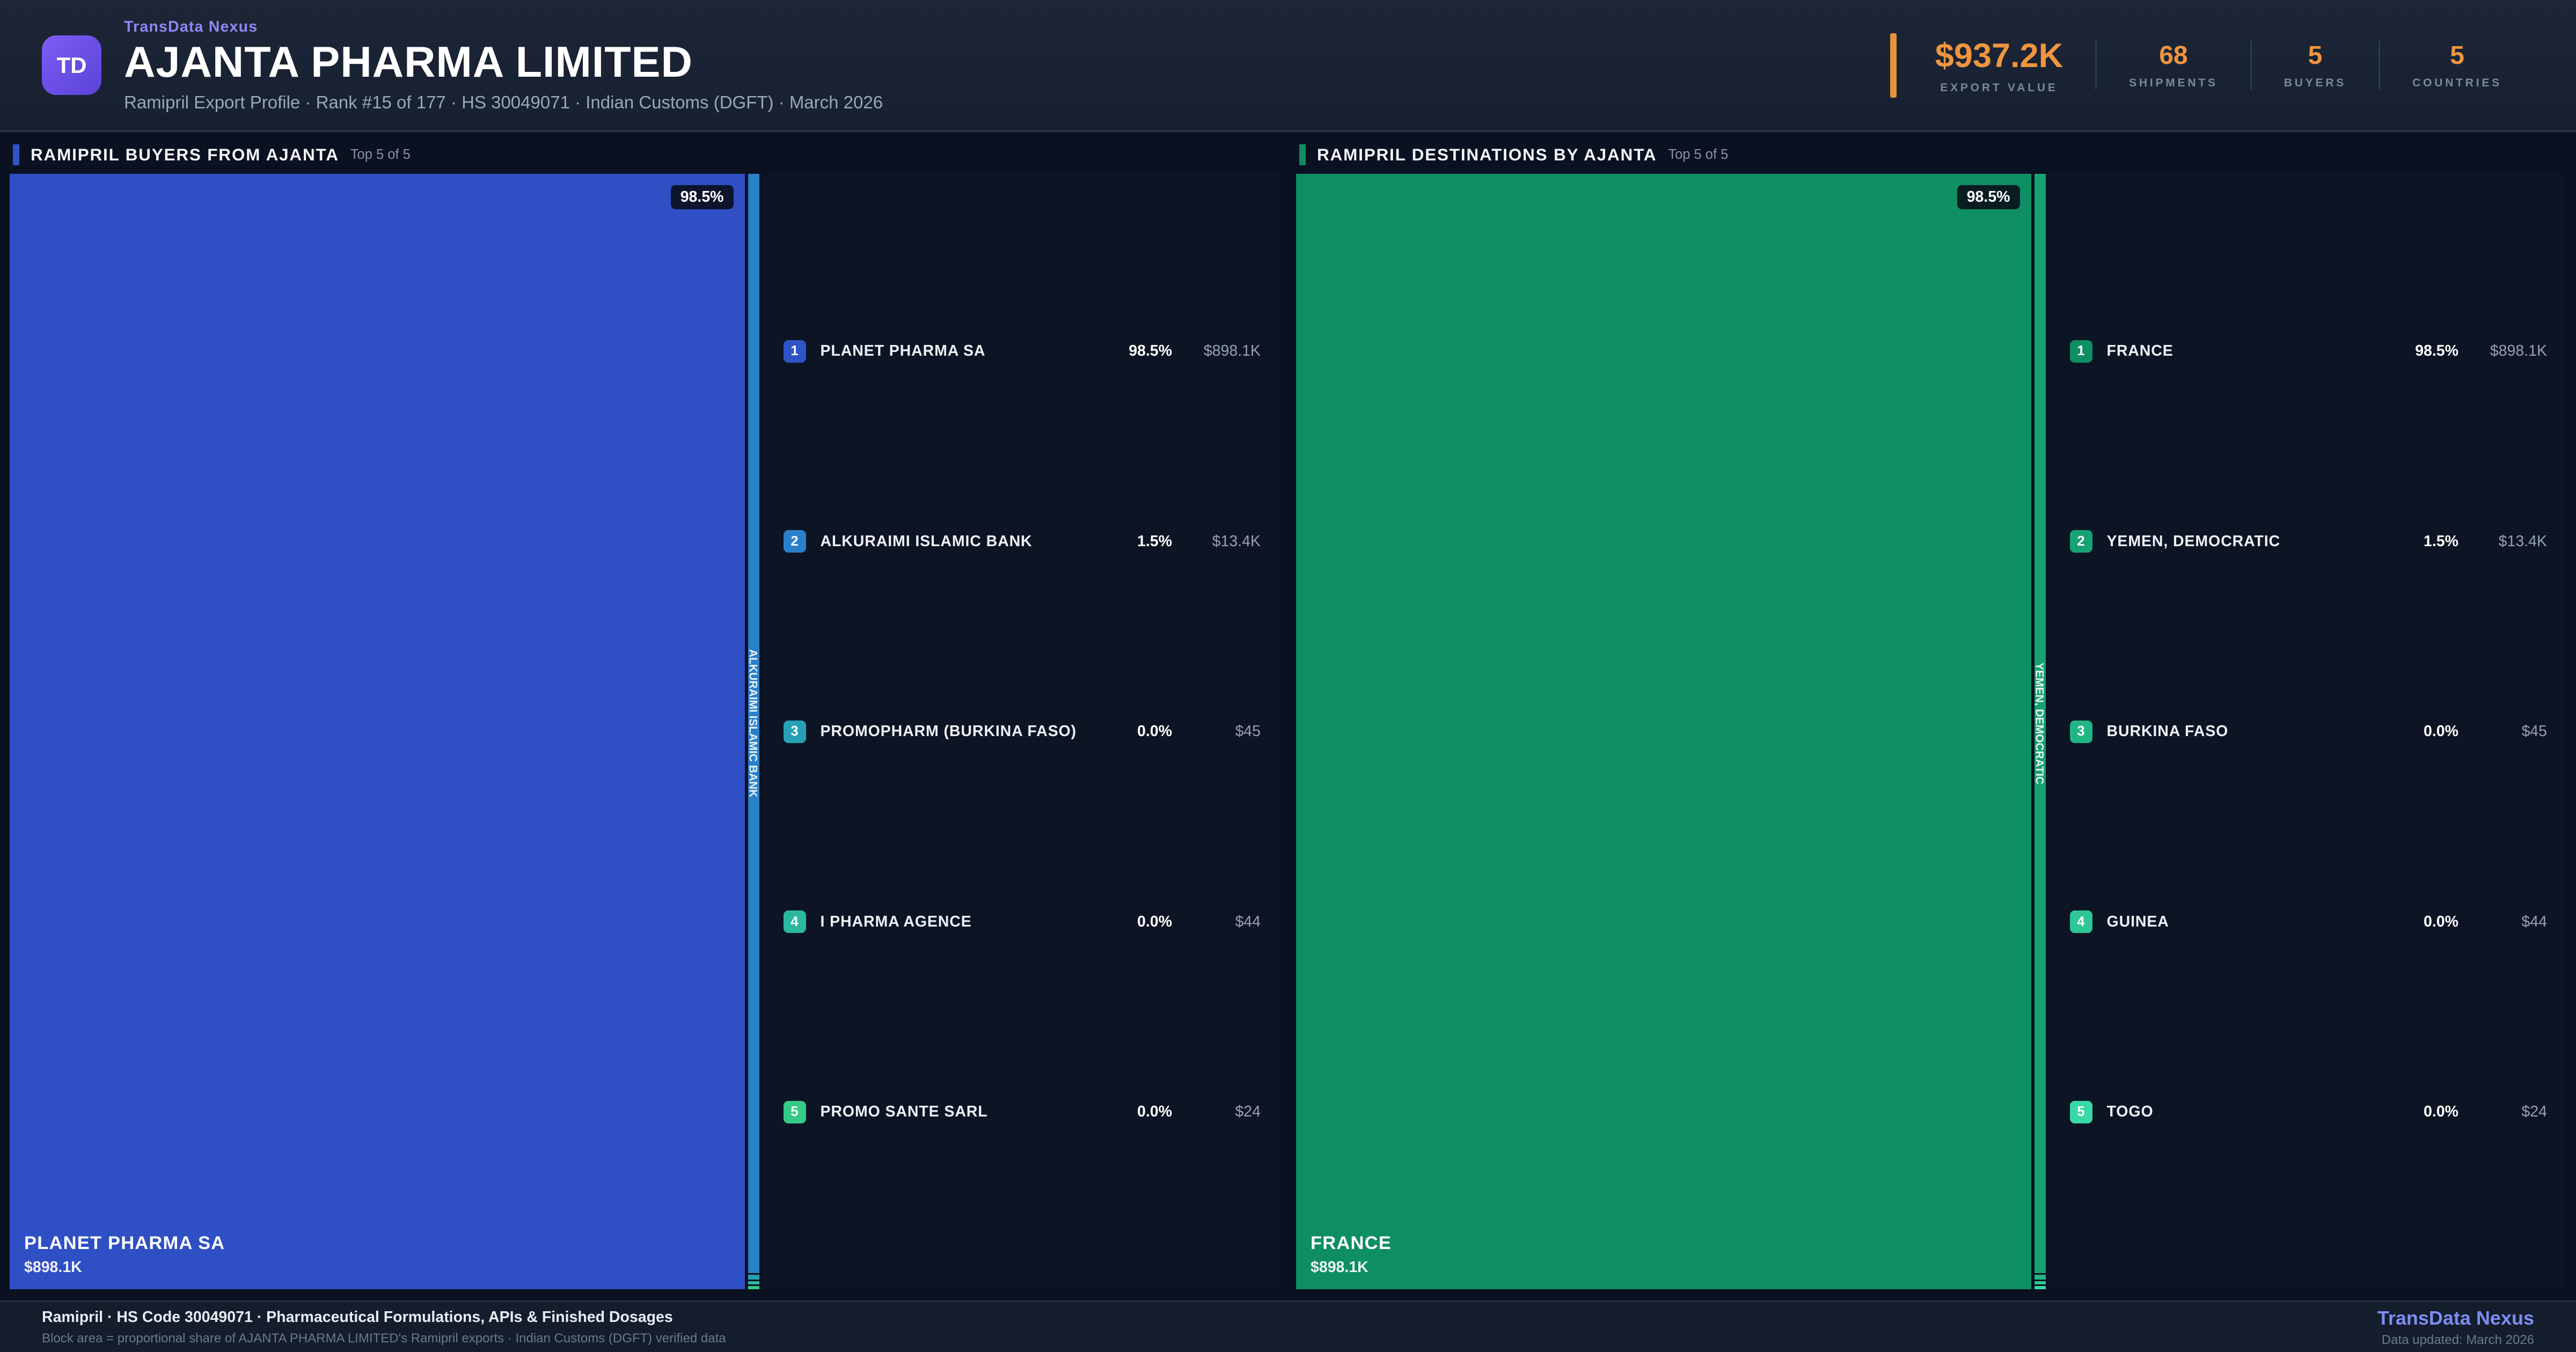  I want to click on stat-value: 5, so click(2315, 55).